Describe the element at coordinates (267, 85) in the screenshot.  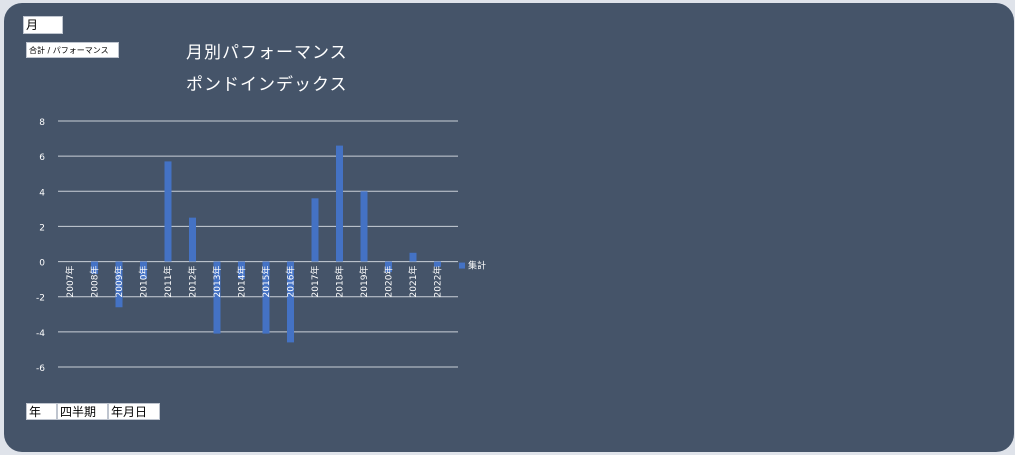
I see `chart-subtitle: ポンドインデックス` at that location.